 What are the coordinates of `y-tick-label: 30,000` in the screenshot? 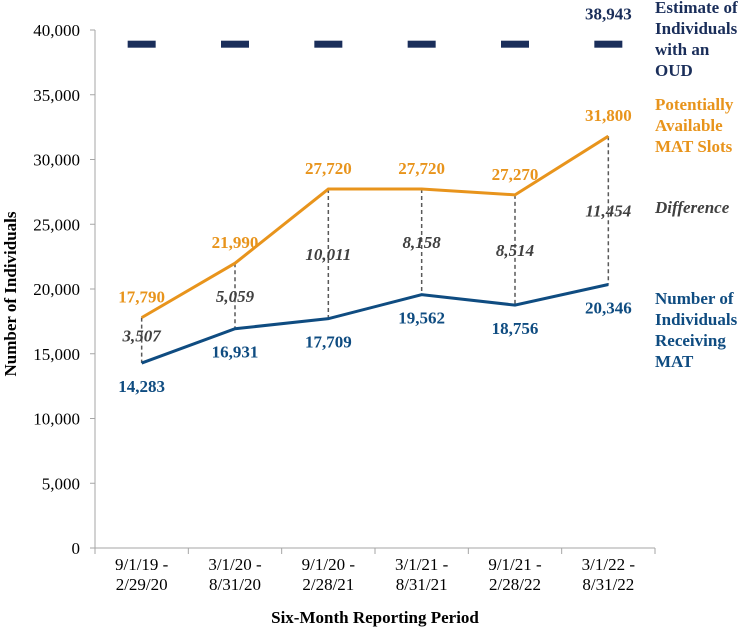 It's located at (56, 160).